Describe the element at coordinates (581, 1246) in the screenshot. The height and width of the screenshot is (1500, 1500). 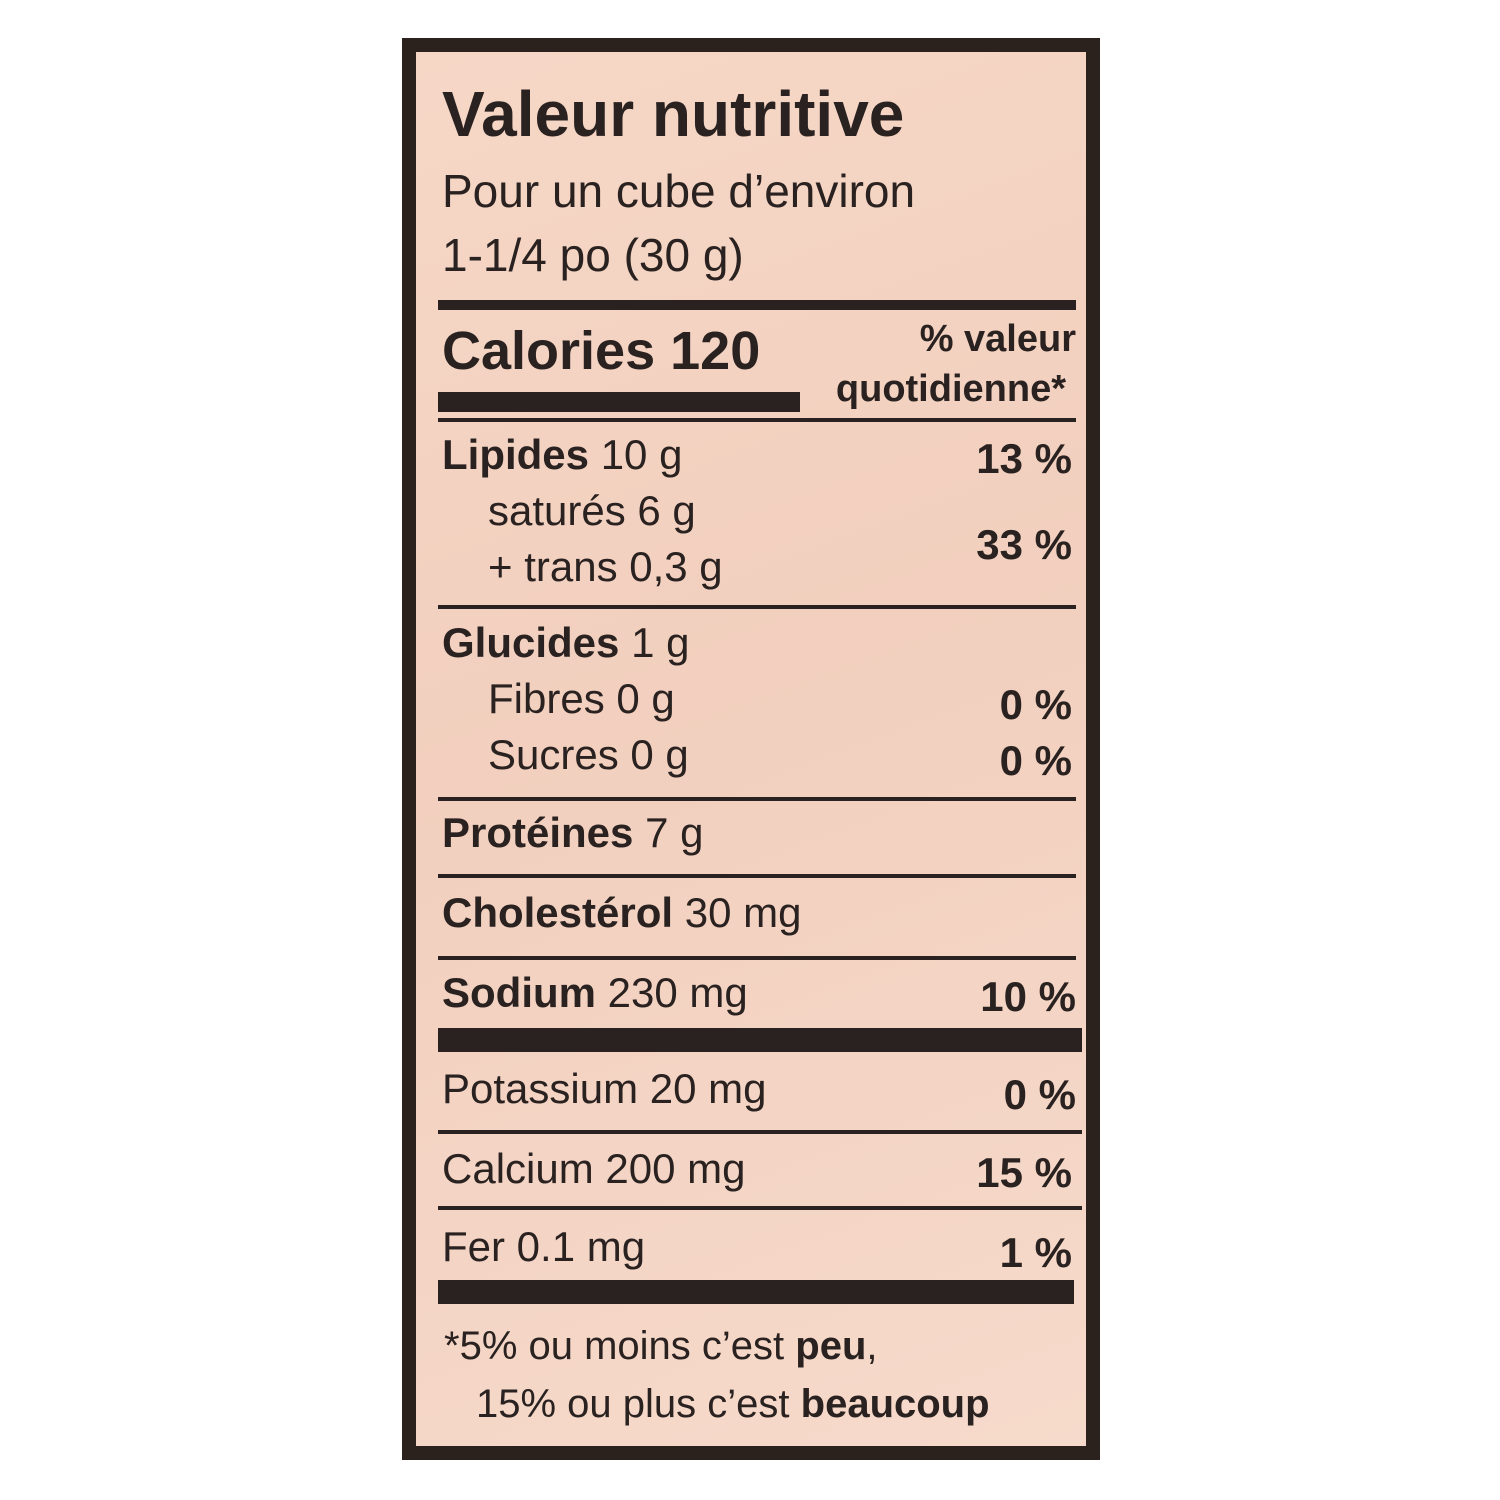
I see `nutrient-amount: 0.1 mg` at that location.